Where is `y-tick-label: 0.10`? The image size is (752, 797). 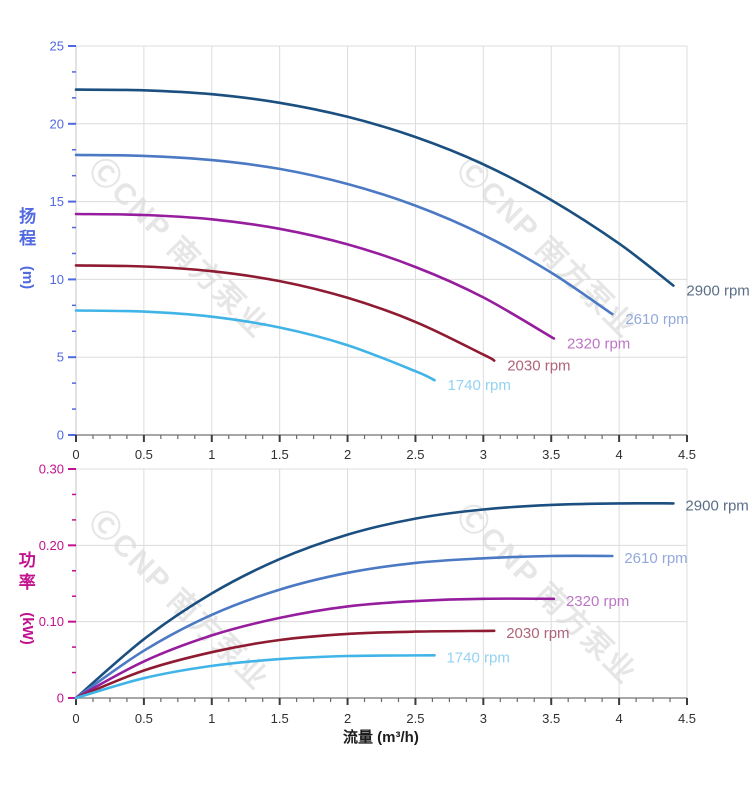 y-tick-label: 0.10 is located at coordinates (51, 621).